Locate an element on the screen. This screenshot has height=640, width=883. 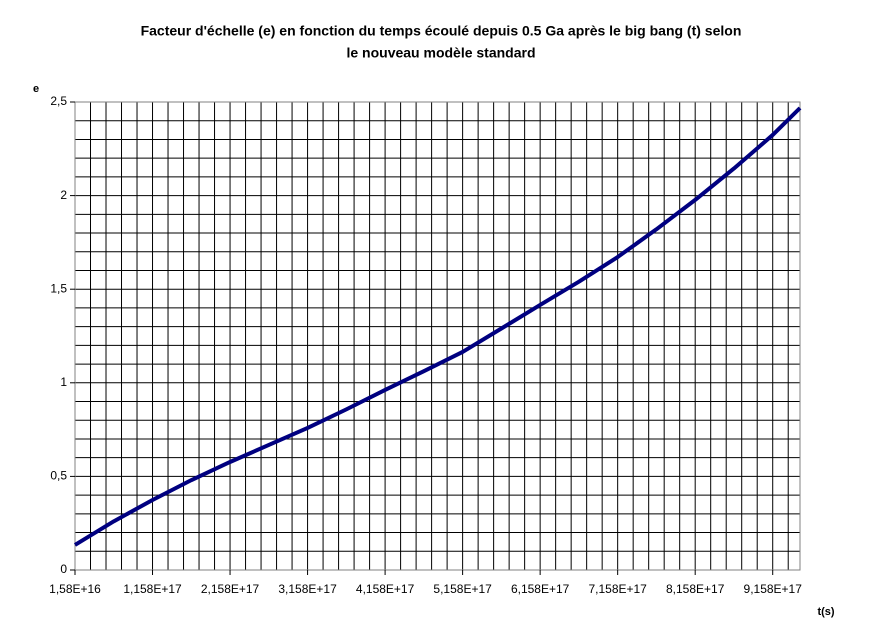
y-tick-label: 1 is located at coordinates (63, 382).